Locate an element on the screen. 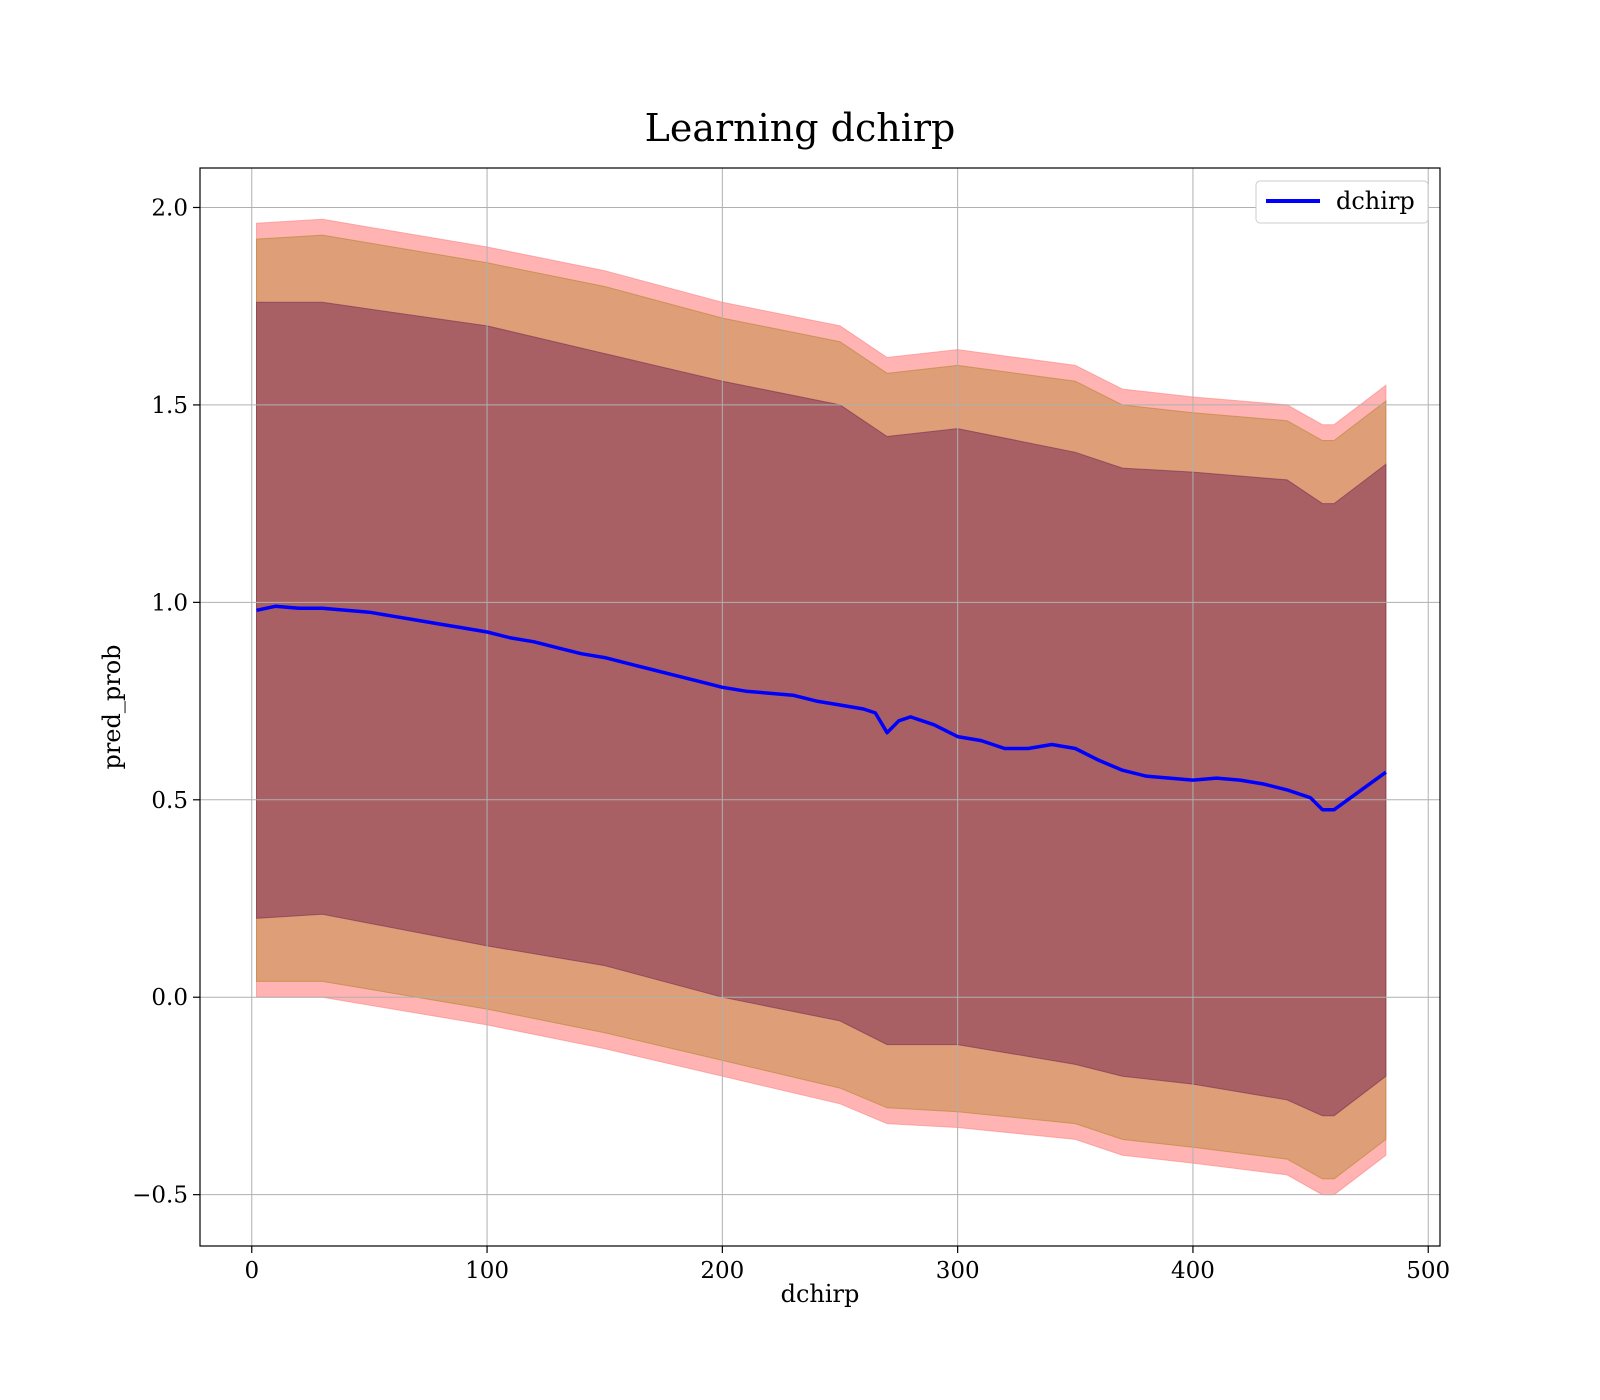 The height and width of the screenshot is (1400, 1600). series-line-dchirp is located at coordinates (821, 708).